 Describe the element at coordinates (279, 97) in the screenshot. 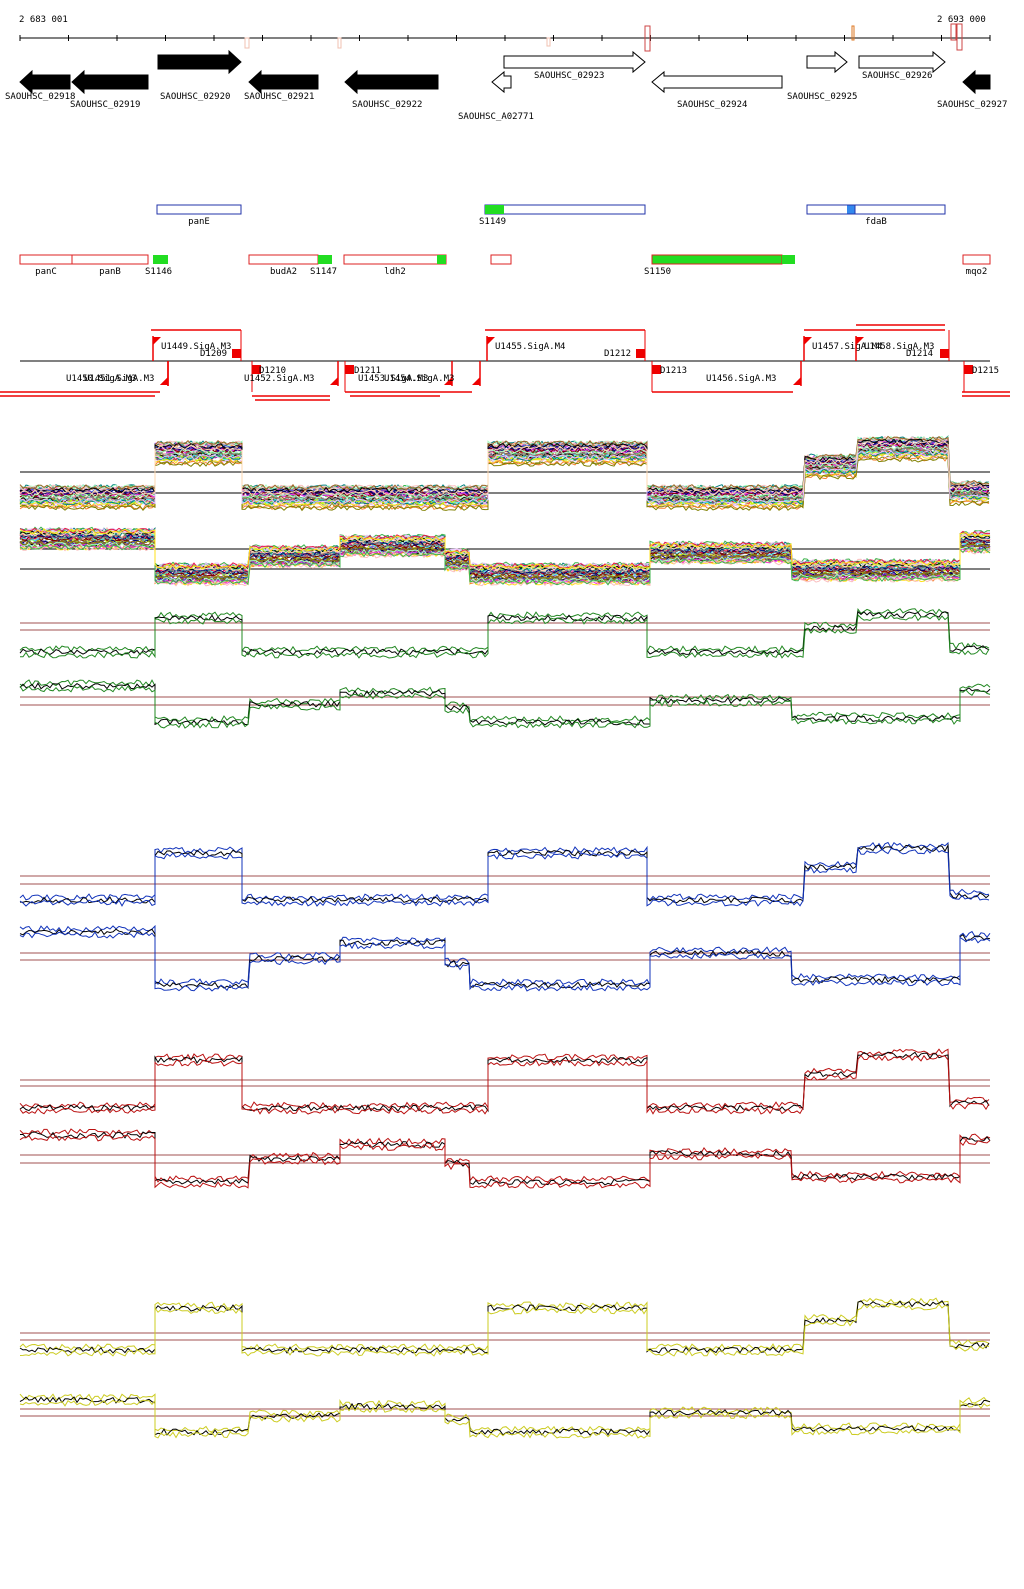

I see `gene-label: SAOUHSC_02921` at that location.